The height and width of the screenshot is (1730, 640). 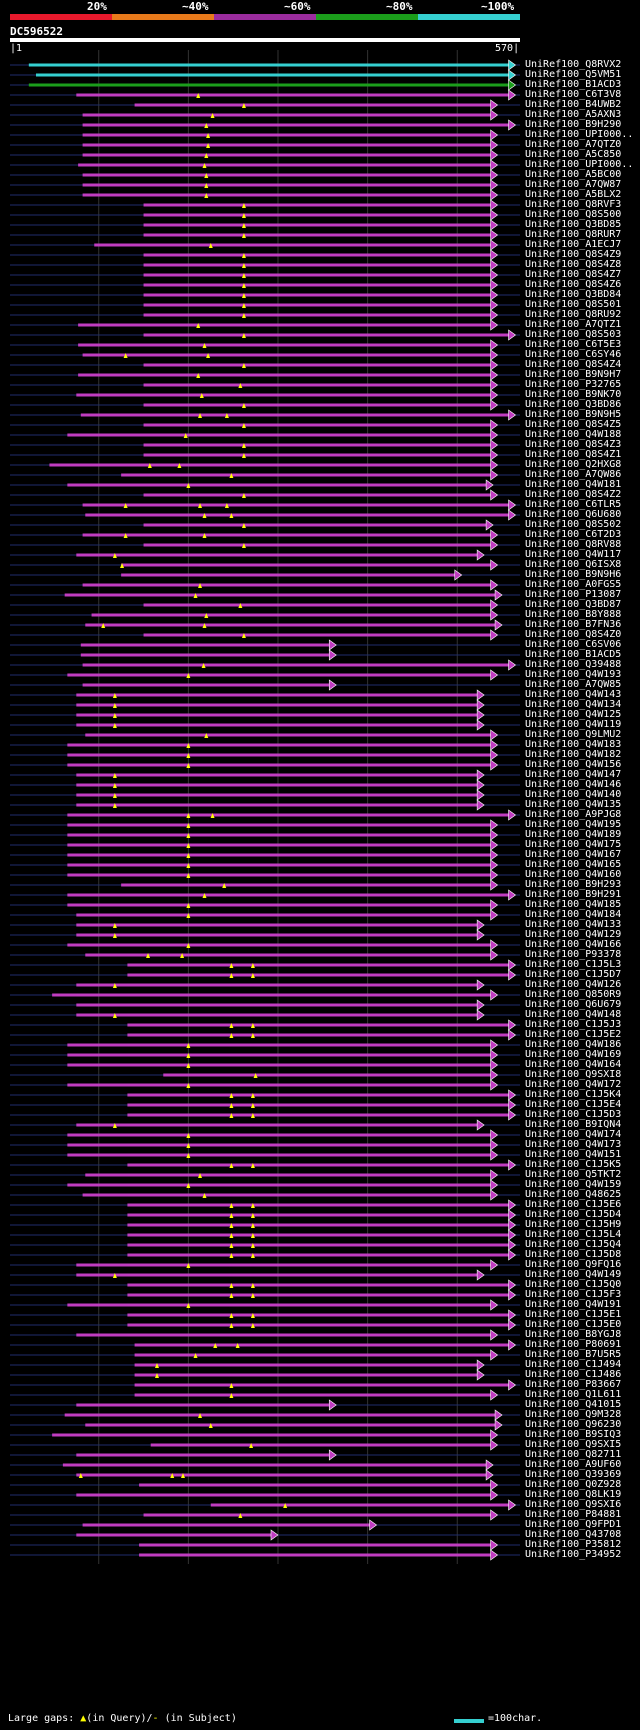 I want to click on hit-label: UniRef100_Q4W172, so click(x=573, y=1084).